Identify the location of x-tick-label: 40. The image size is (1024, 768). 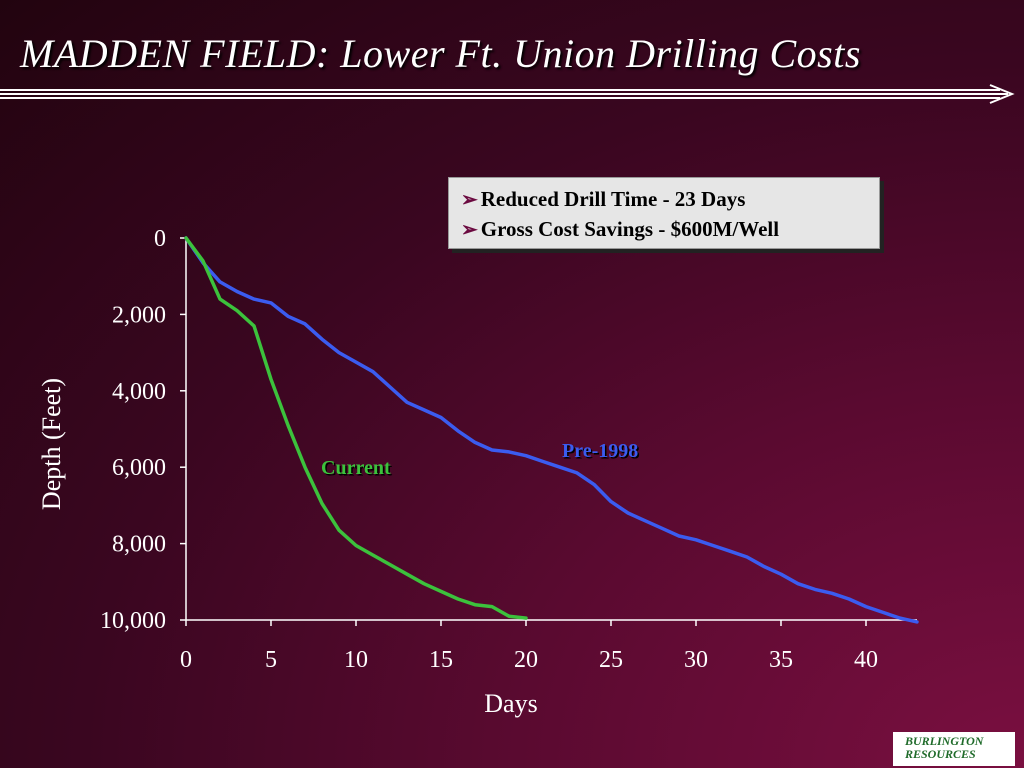
(866, 660).